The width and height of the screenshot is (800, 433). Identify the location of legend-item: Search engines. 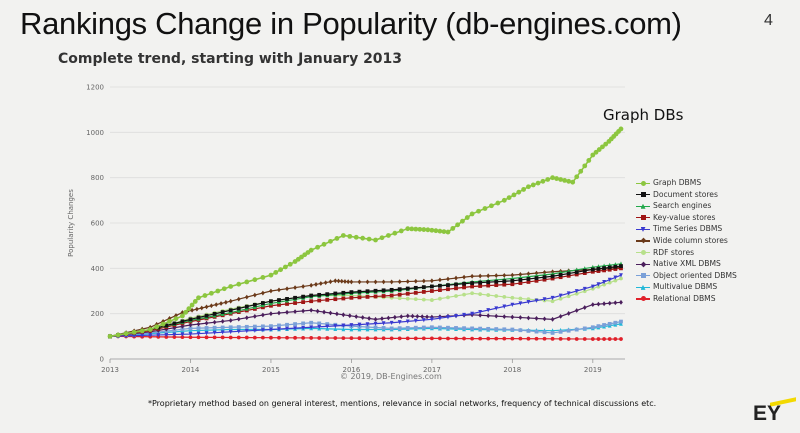
(686, 206).